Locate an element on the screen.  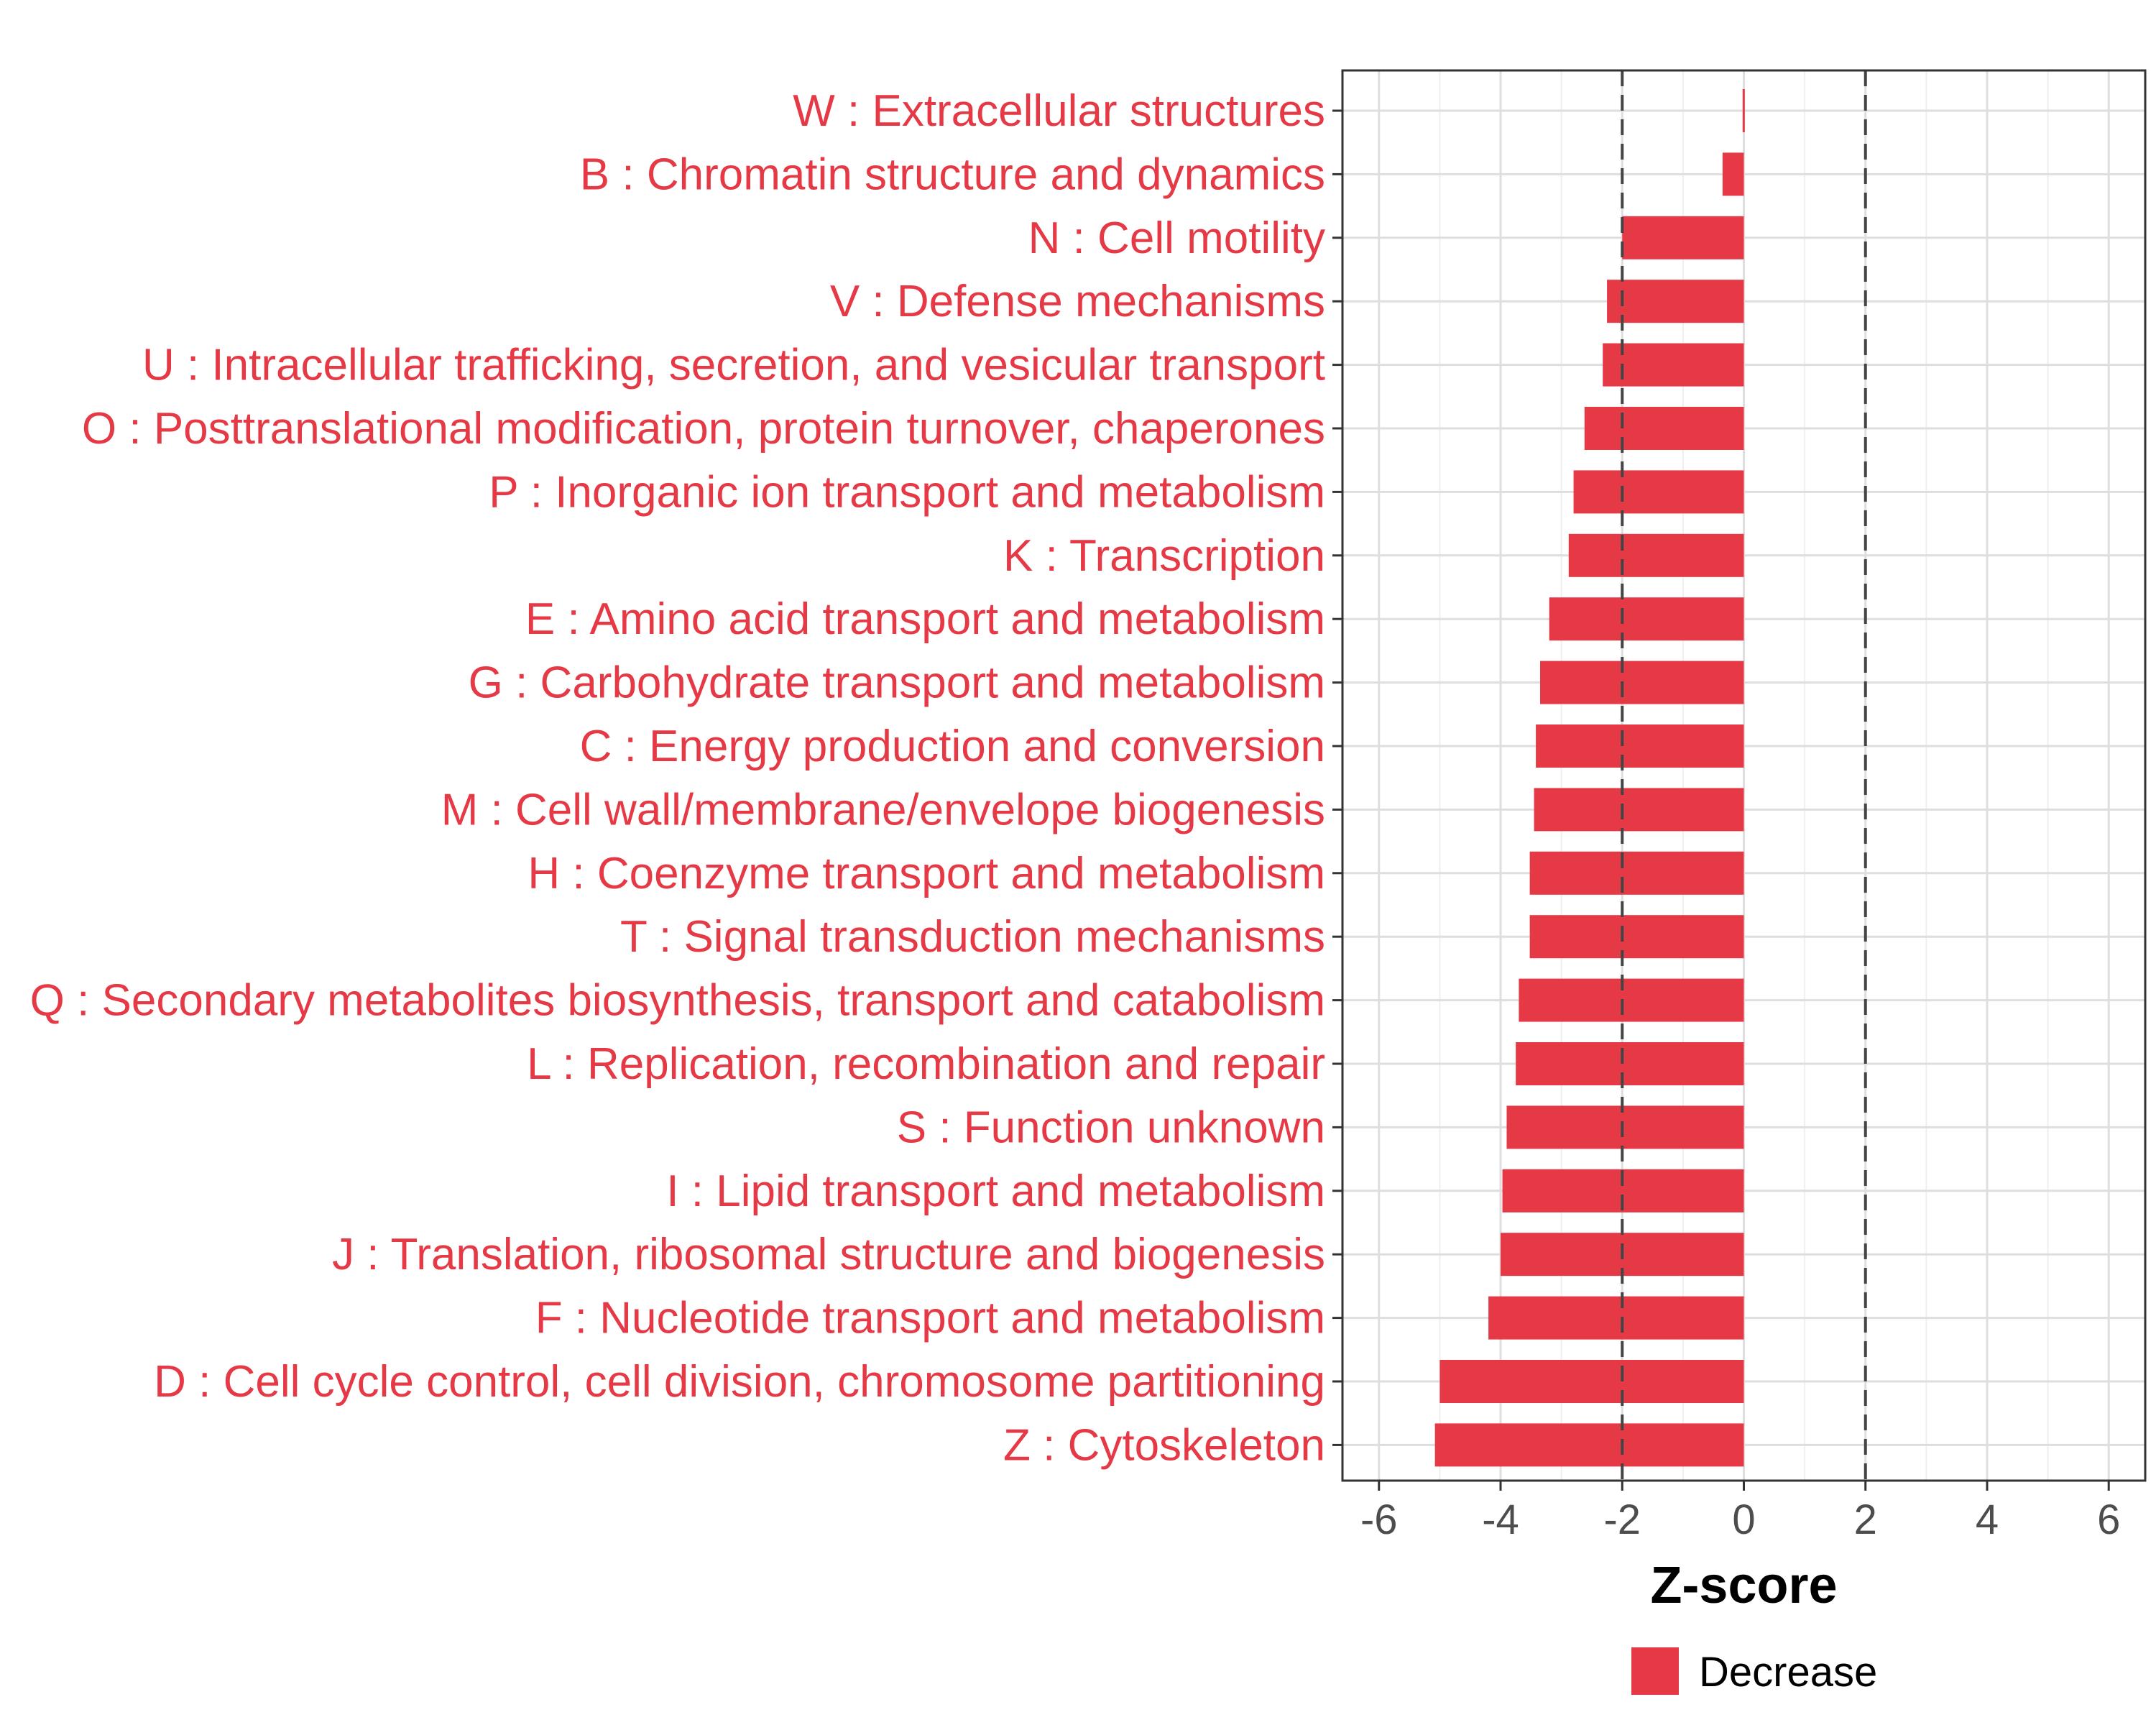
legend: Decrease is located at coordinates (1754, 1671).